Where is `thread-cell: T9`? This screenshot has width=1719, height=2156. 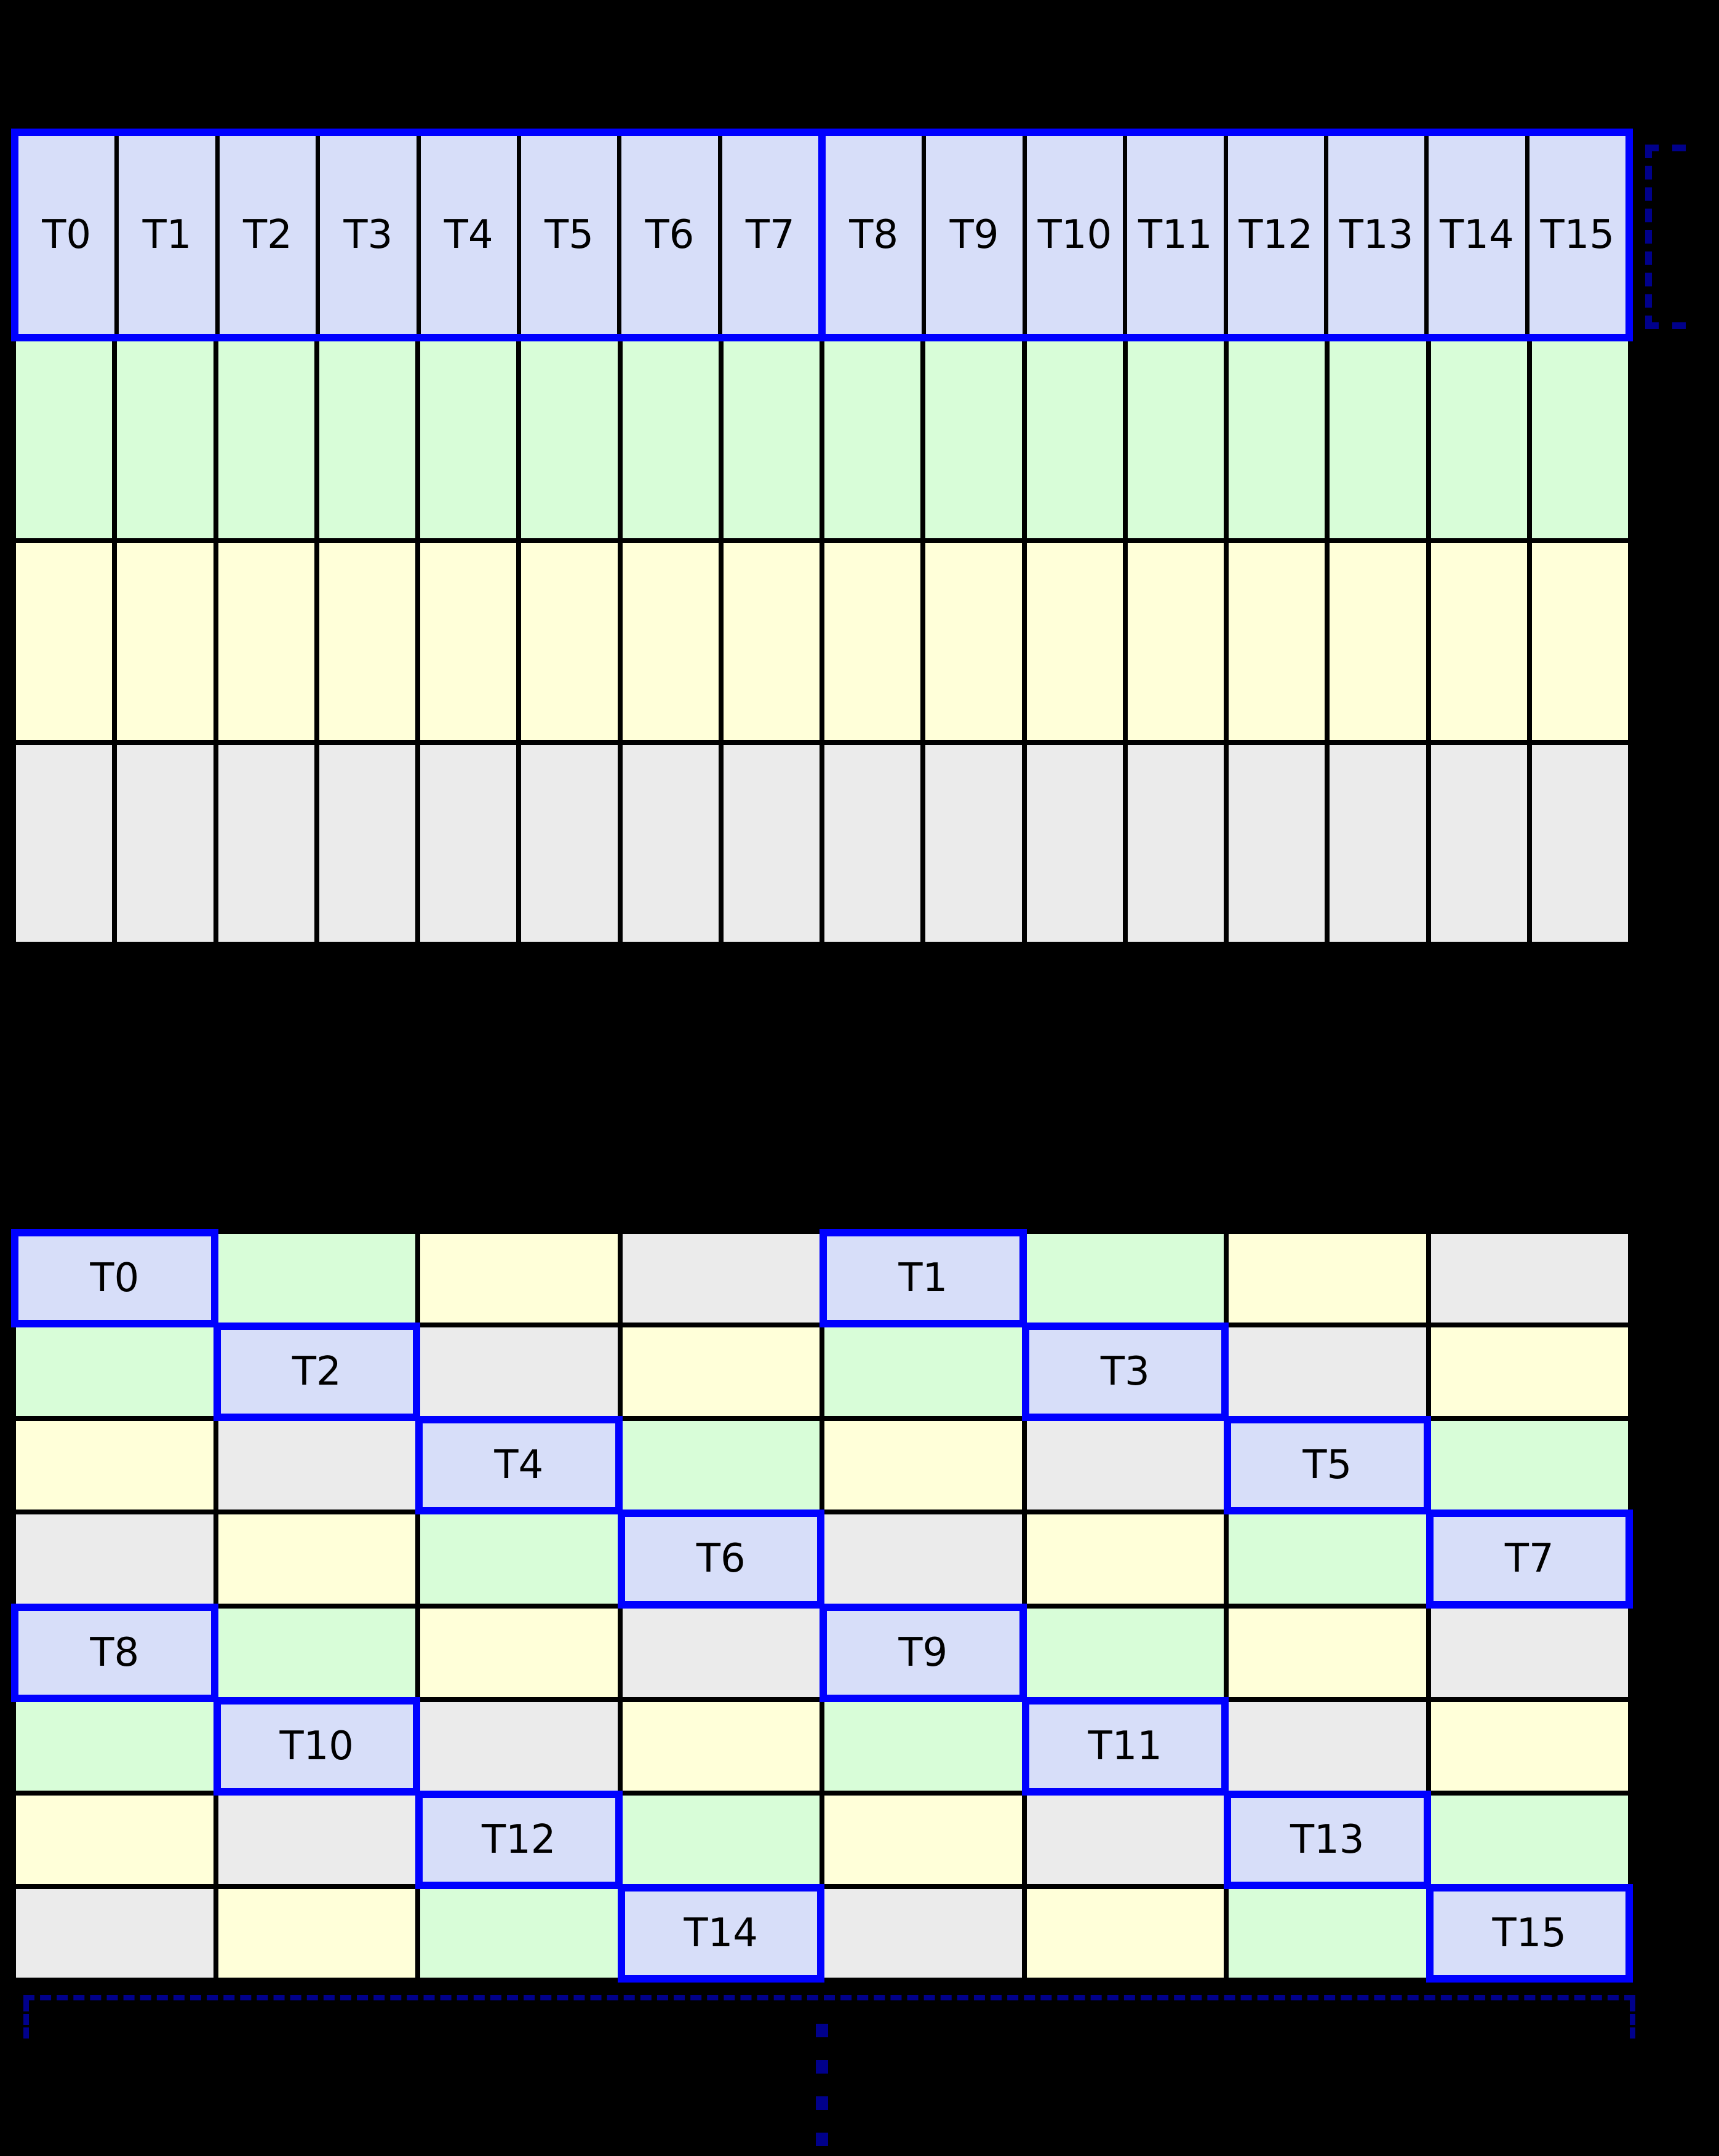 thread-cell: T9 is located at coordinates (972, 235).